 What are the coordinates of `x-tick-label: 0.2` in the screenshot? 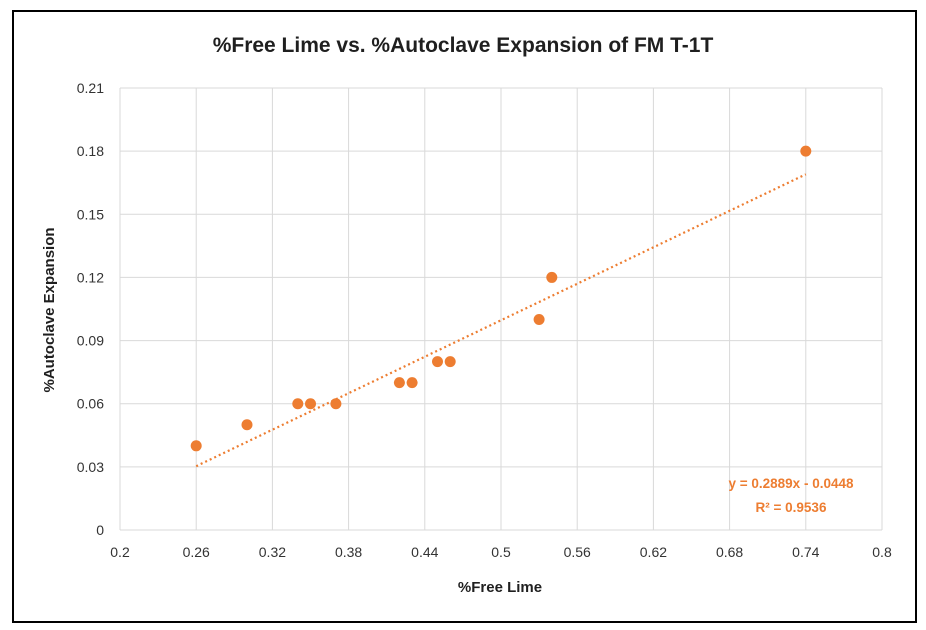 It's located at (120, 552).